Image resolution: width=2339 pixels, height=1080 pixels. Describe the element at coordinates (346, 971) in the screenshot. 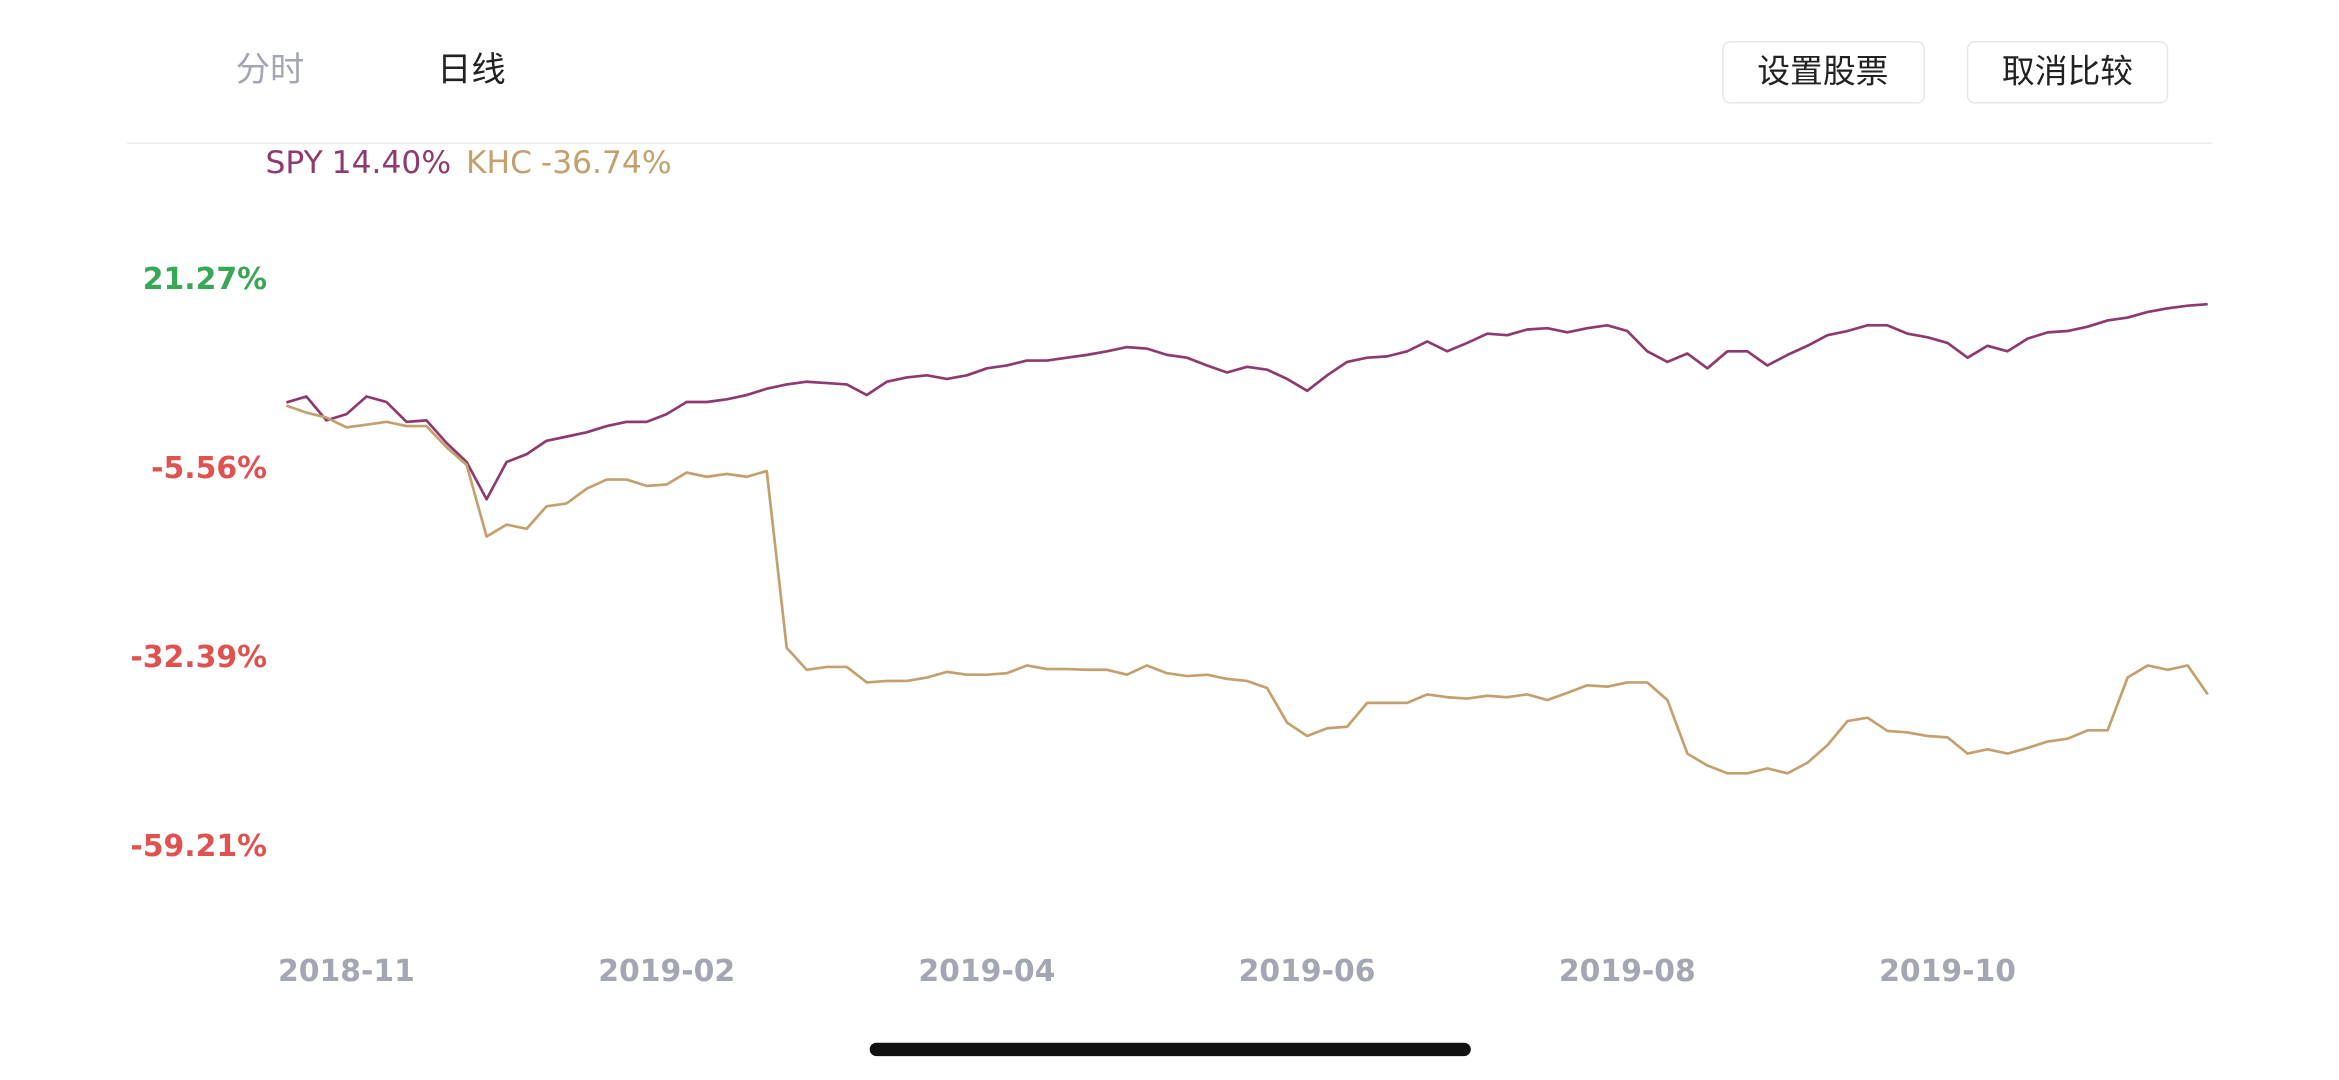

I see `x-tick-label: 2018-11` at that location.